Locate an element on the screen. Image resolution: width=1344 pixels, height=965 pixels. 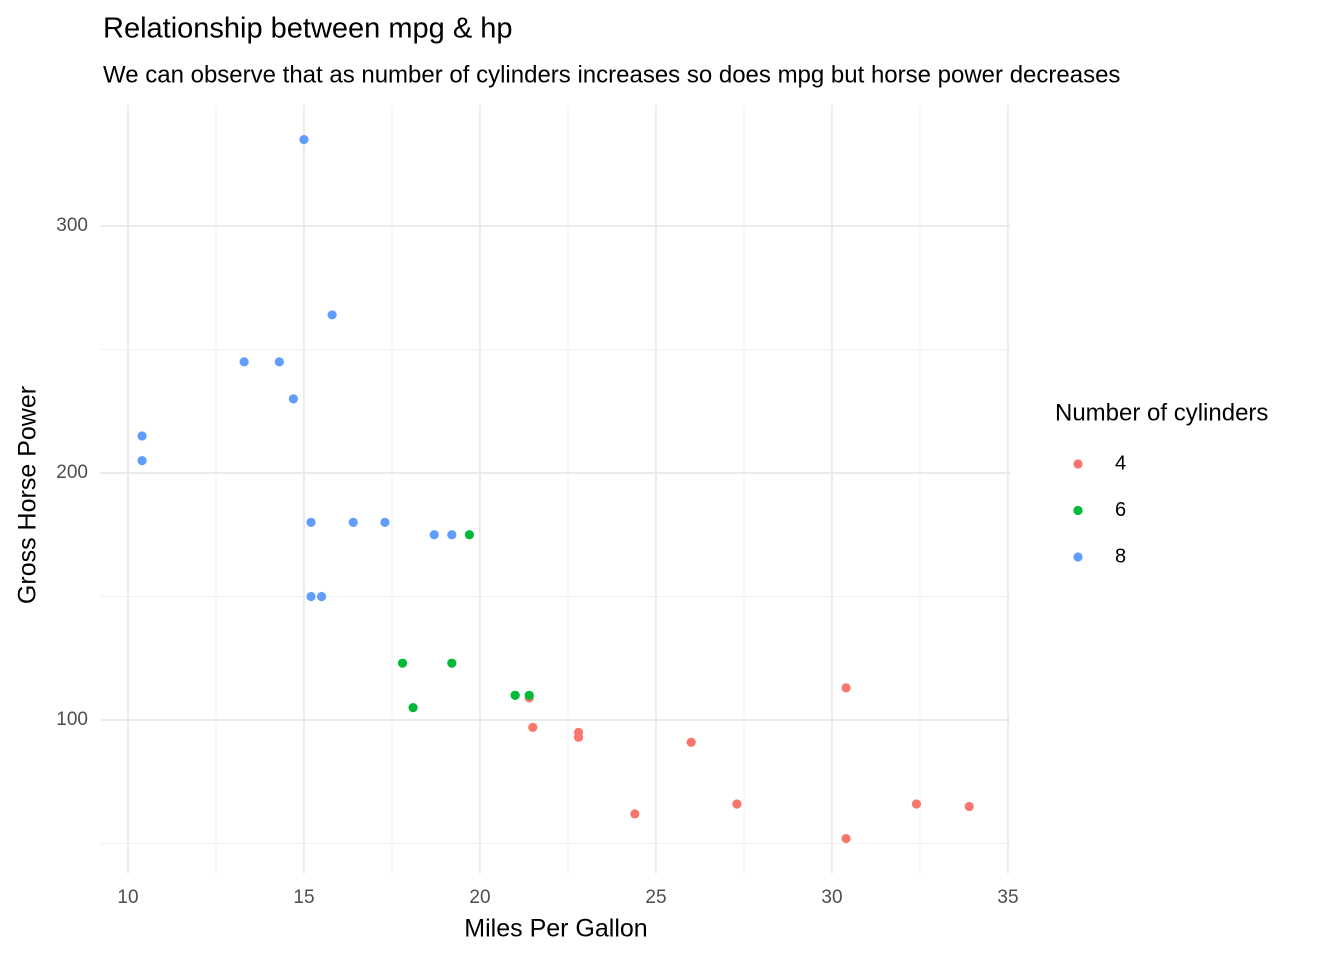
y-axis-label: Gross Horse Power is located at coordinates (28, 495).